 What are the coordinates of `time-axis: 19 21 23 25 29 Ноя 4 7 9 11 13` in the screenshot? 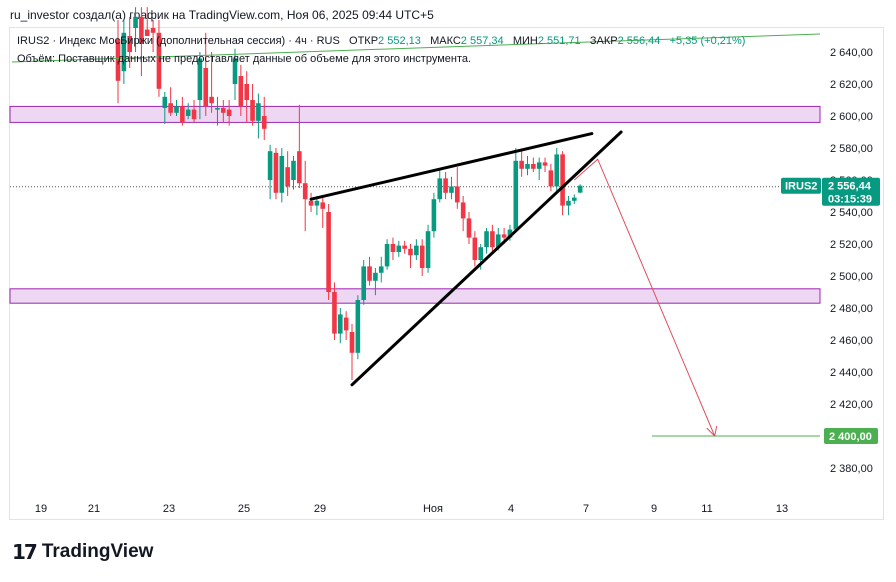 It's located at (411, 509).